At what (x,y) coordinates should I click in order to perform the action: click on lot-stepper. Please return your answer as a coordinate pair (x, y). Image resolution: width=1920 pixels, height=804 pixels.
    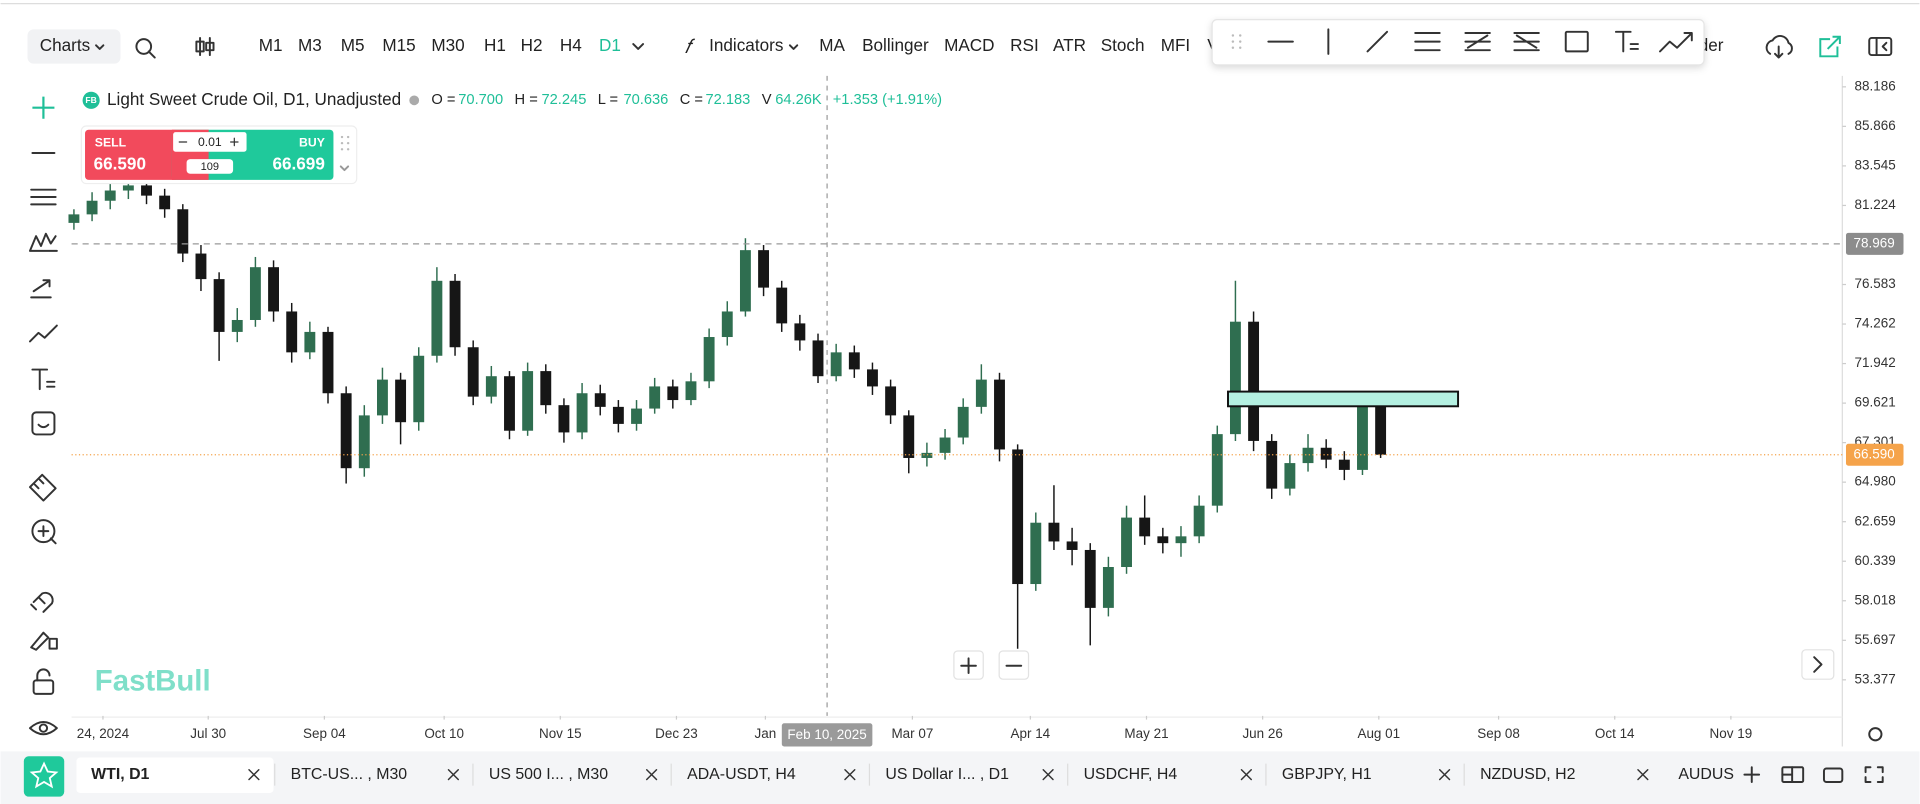
    Looking at the image, I should click on (208, 142).